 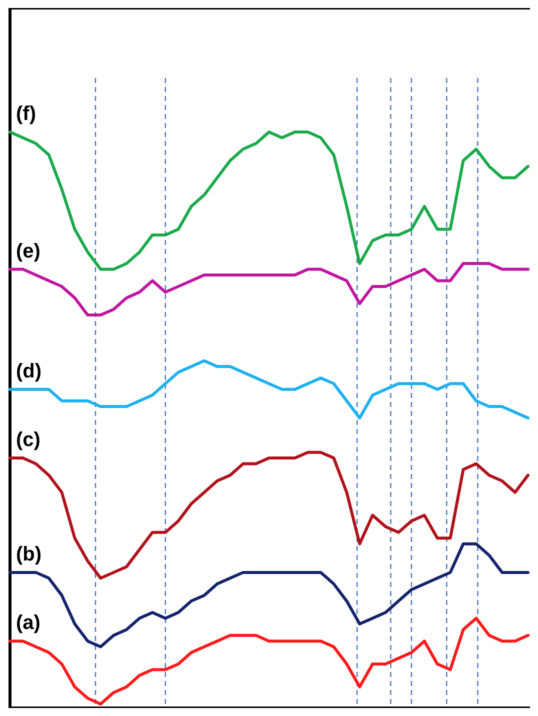 I want to click on series-label: (b), so click(x=29, y=554).